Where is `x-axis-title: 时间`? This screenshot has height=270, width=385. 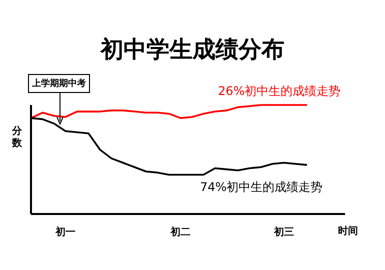 x-axis-title: 时间 is located at coordinates (348, 231).